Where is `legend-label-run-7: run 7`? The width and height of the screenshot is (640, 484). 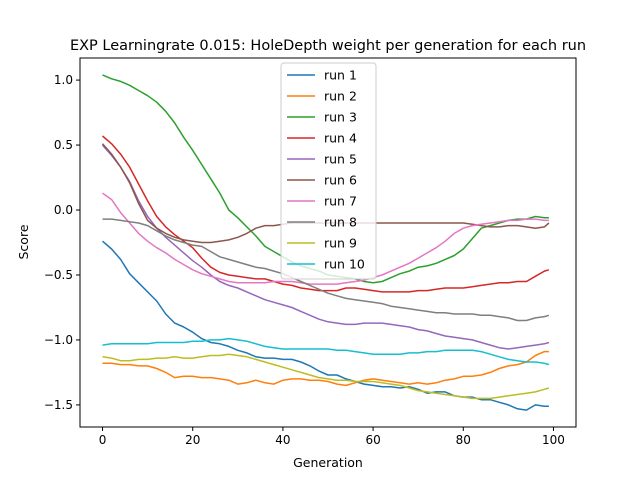
legend-label-run-7: run 7 is located at coordinates (340, 201).